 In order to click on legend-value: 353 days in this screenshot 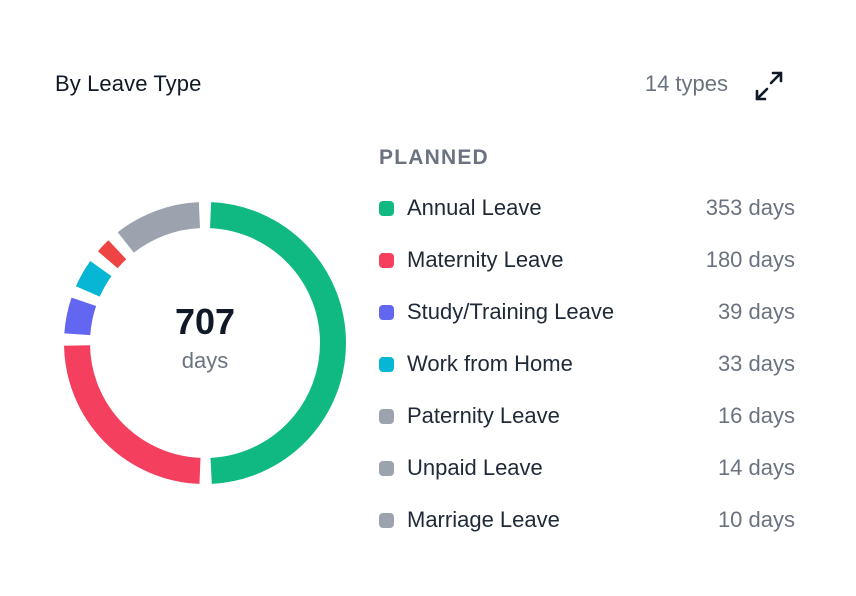, I will do `click(750, 207)`.